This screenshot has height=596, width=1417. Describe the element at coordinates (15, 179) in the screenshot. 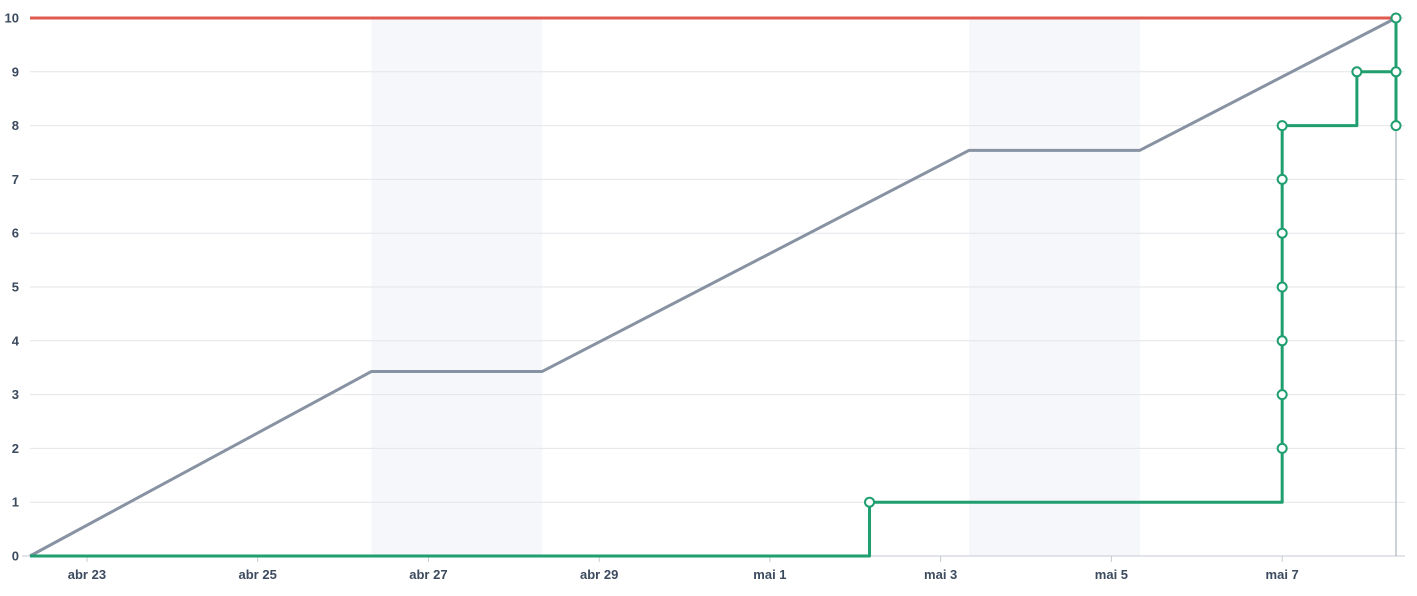

I see `y-tick-label: 7` at that location.